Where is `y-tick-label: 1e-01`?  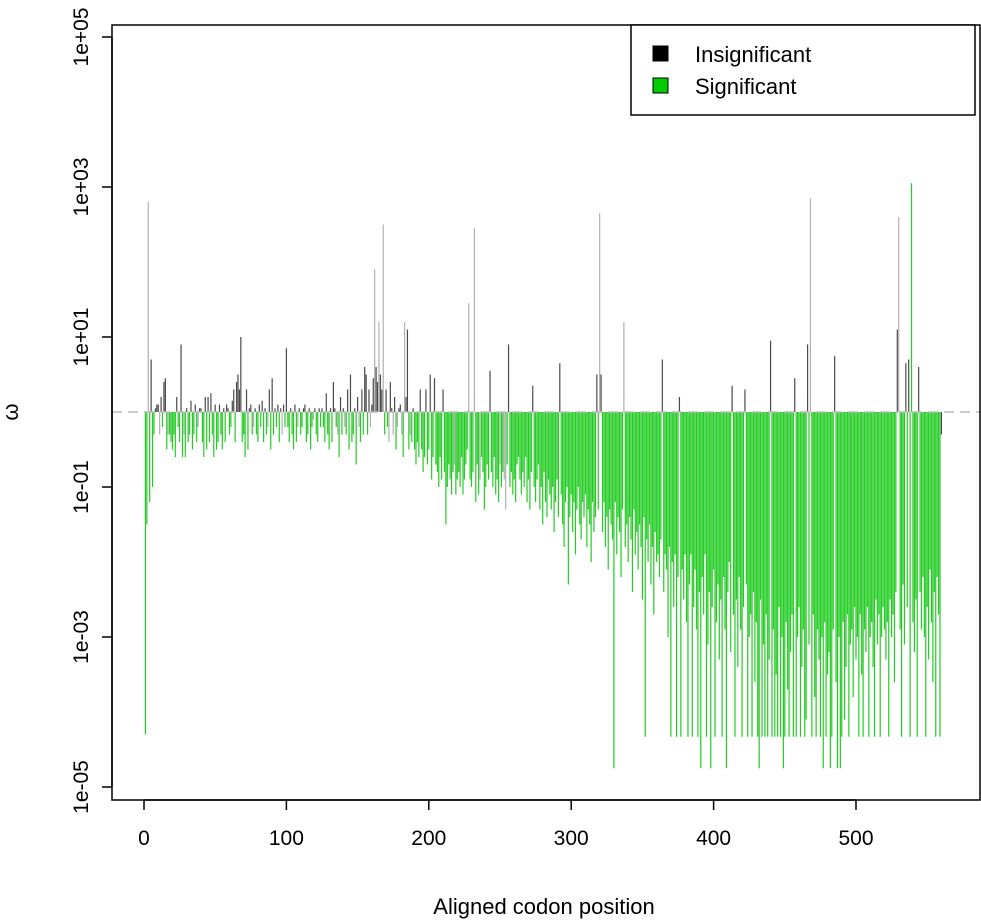
y-tick-label: 1e-01 is located at coordinates (81, 487).